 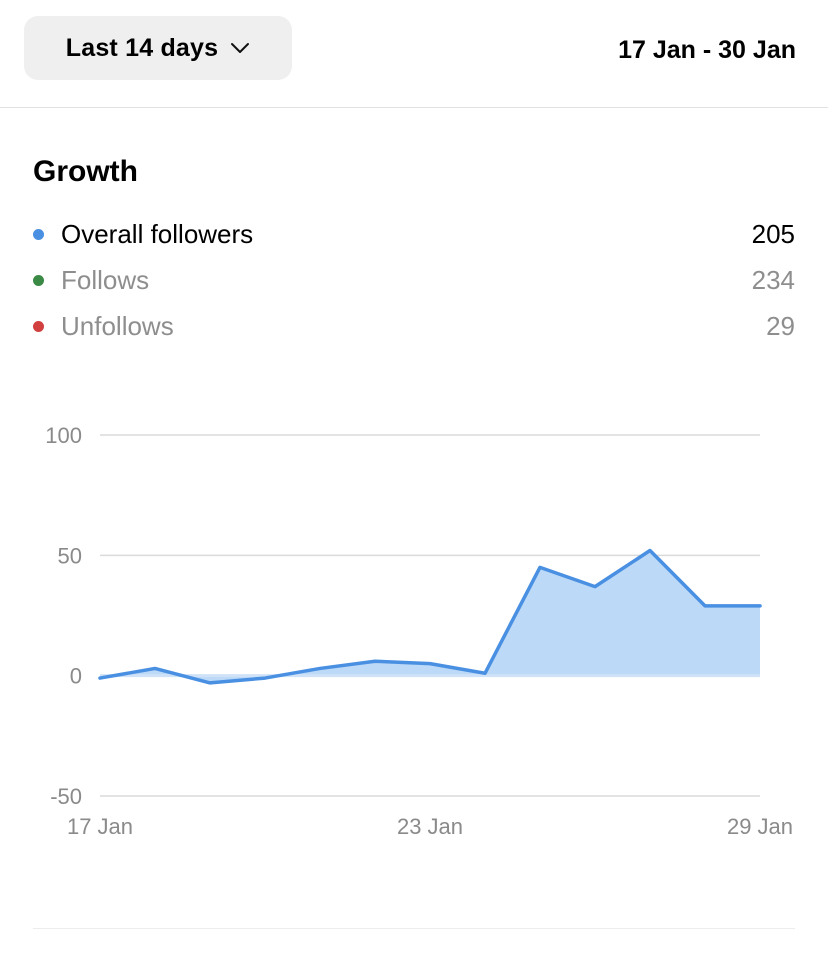 What do you see at coordinates (70, 555) in the screenshot?
I see `y-tick-label: 50` at bounding box center [70, 555].